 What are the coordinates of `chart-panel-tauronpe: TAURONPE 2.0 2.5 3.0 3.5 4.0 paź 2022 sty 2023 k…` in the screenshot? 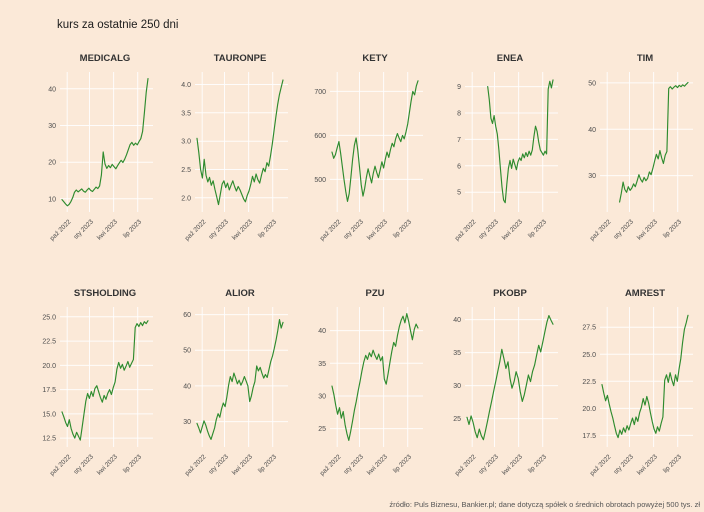 It's located at (230, 154).